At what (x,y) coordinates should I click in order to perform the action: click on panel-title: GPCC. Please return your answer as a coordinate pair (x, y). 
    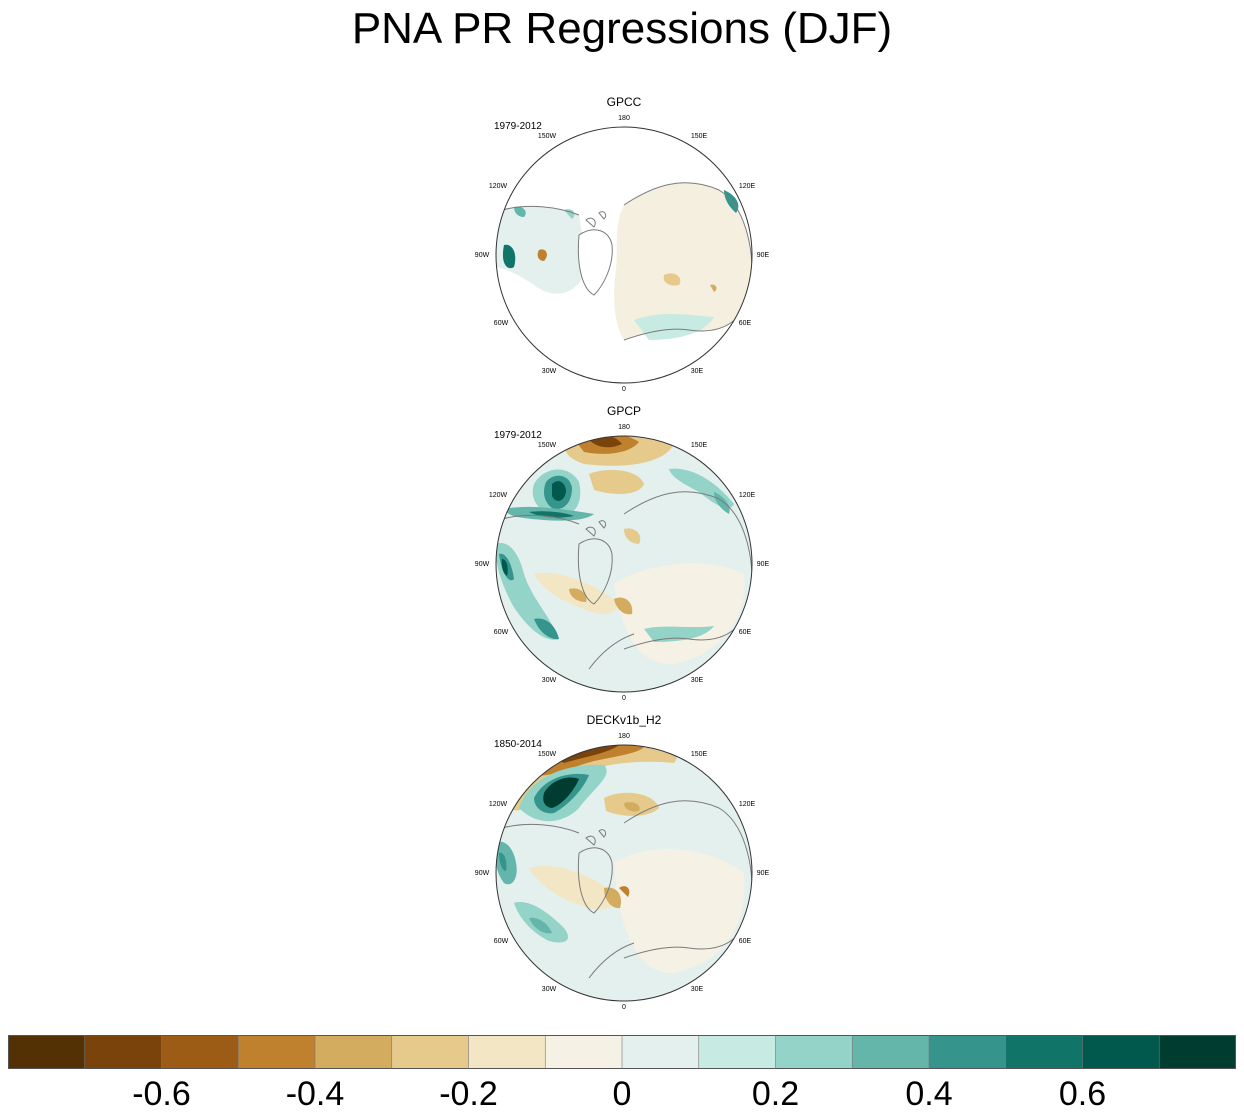
    Looking at the image, I should click on (624, 102).